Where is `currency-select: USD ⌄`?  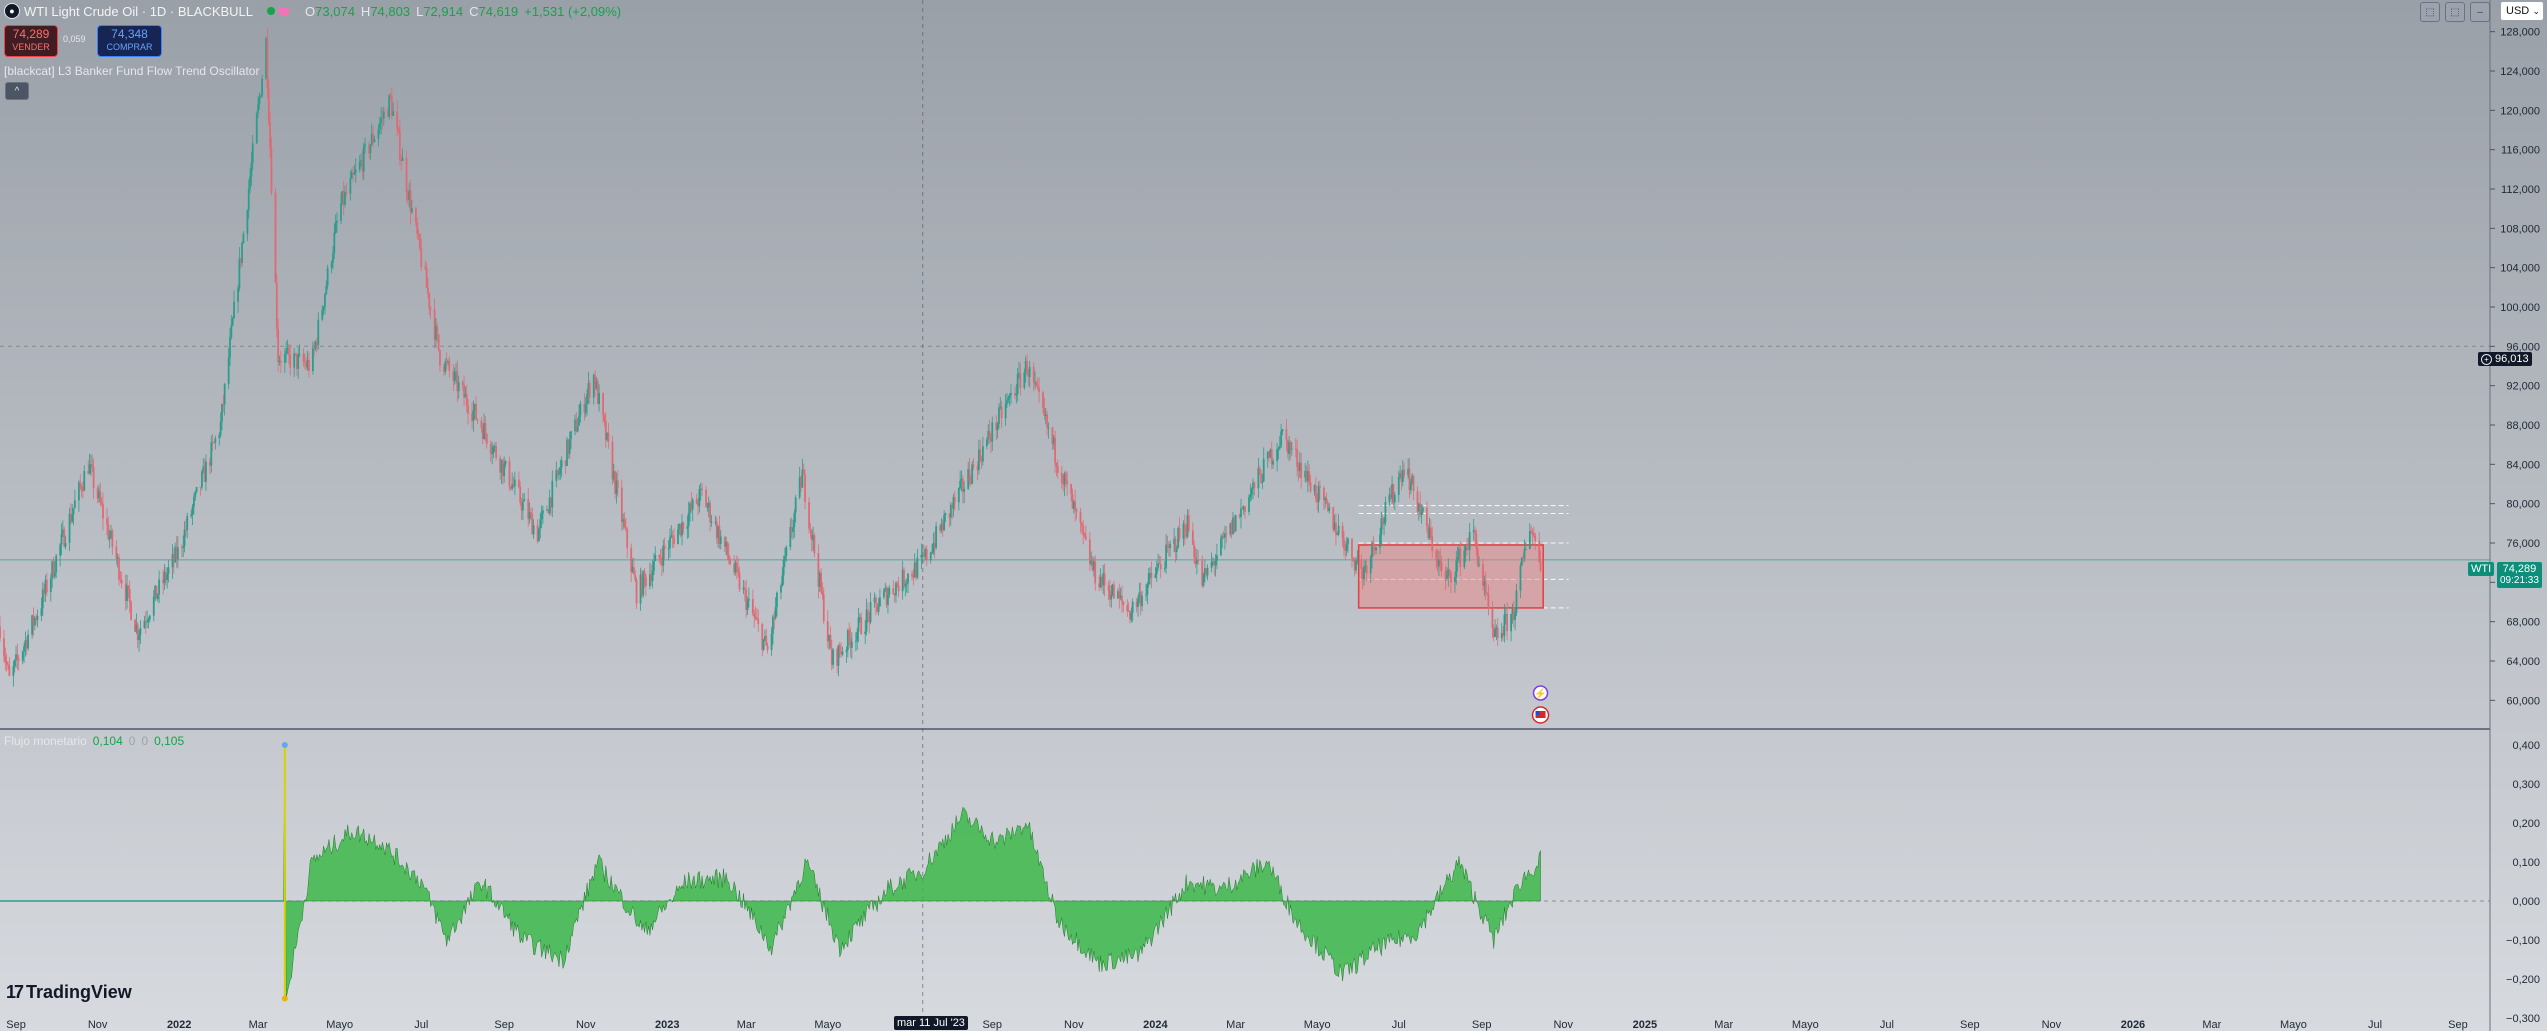 currency-select: USD ⌄ is located at coordinates (2522, 11).